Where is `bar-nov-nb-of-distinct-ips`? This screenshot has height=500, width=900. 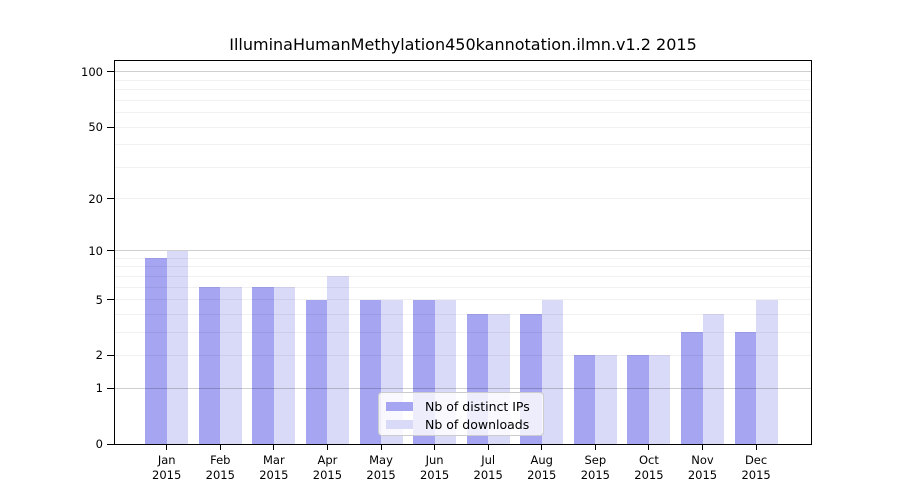 bar-nov-nb-of-distinct-ips is located at coordinates (692, 388).